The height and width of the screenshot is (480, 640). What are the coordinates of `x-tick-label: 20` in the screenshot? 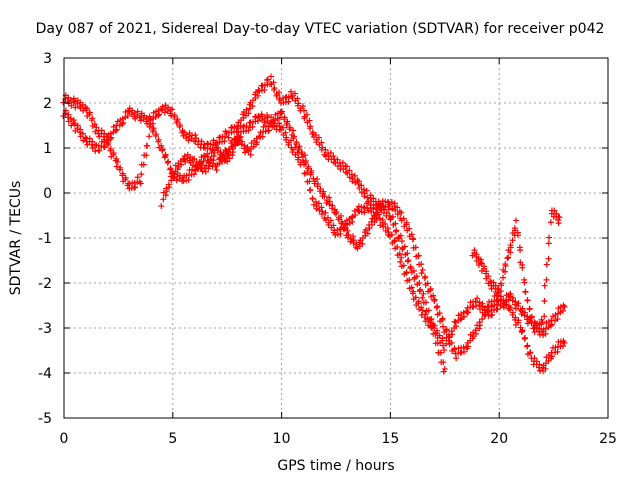 It's located at (499, 439).